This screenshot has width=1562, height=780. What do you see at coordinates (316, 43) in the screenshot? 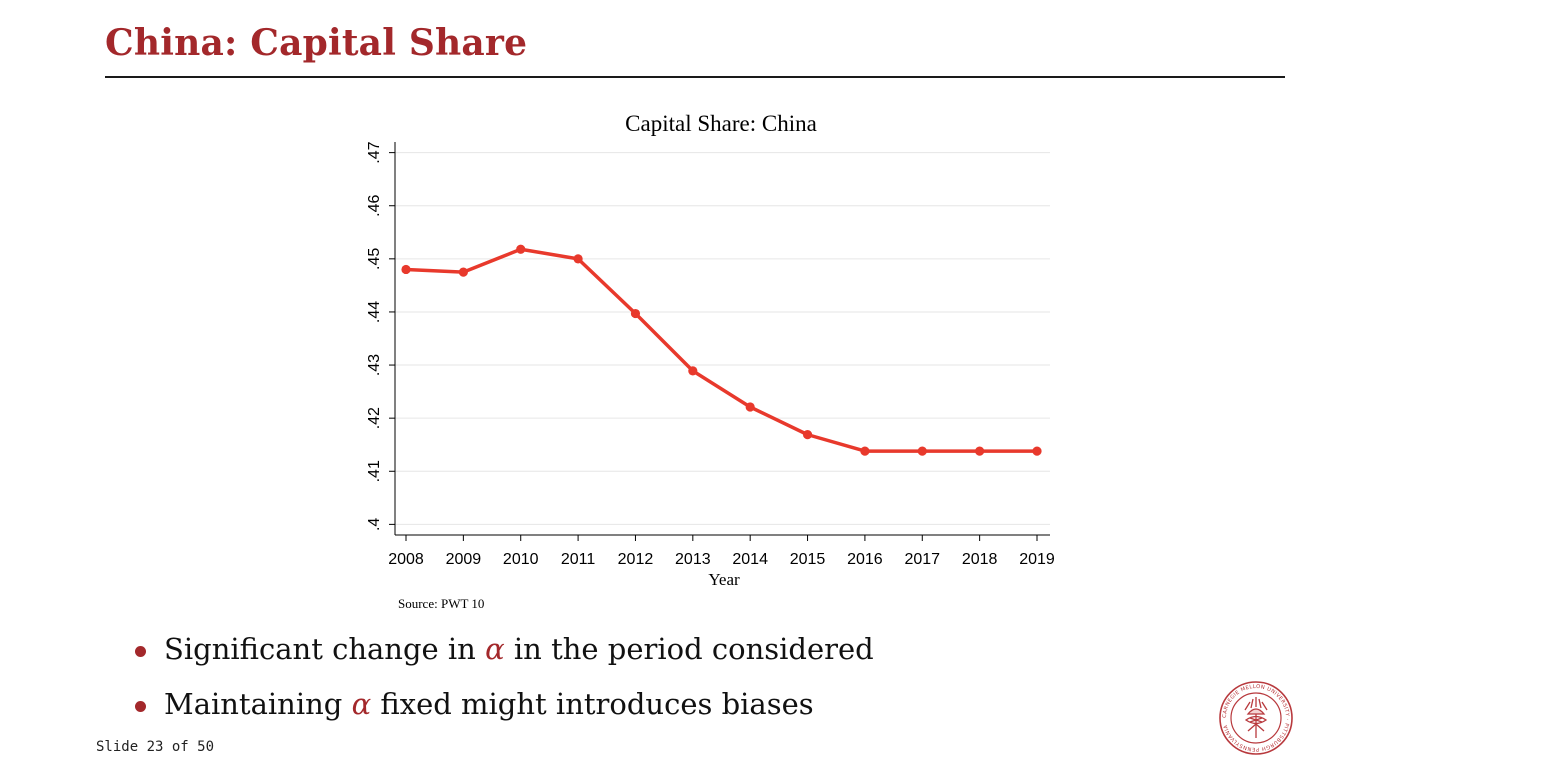
I see `slide-title: China: Capital Share` at bounding box center [316, 43].